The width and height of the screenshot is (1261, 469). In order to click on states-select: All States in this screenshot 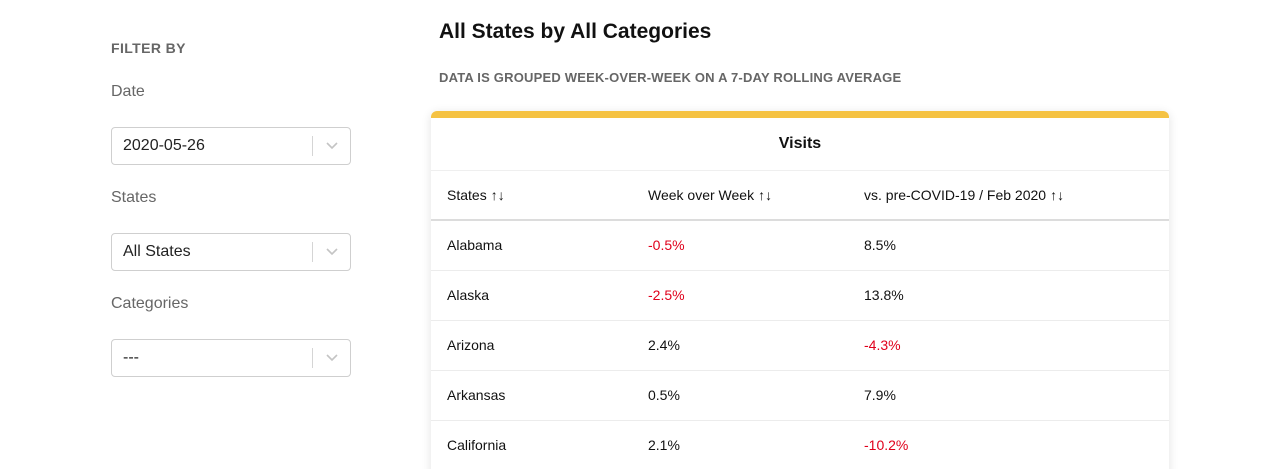, I will do `click(231, 252)`.